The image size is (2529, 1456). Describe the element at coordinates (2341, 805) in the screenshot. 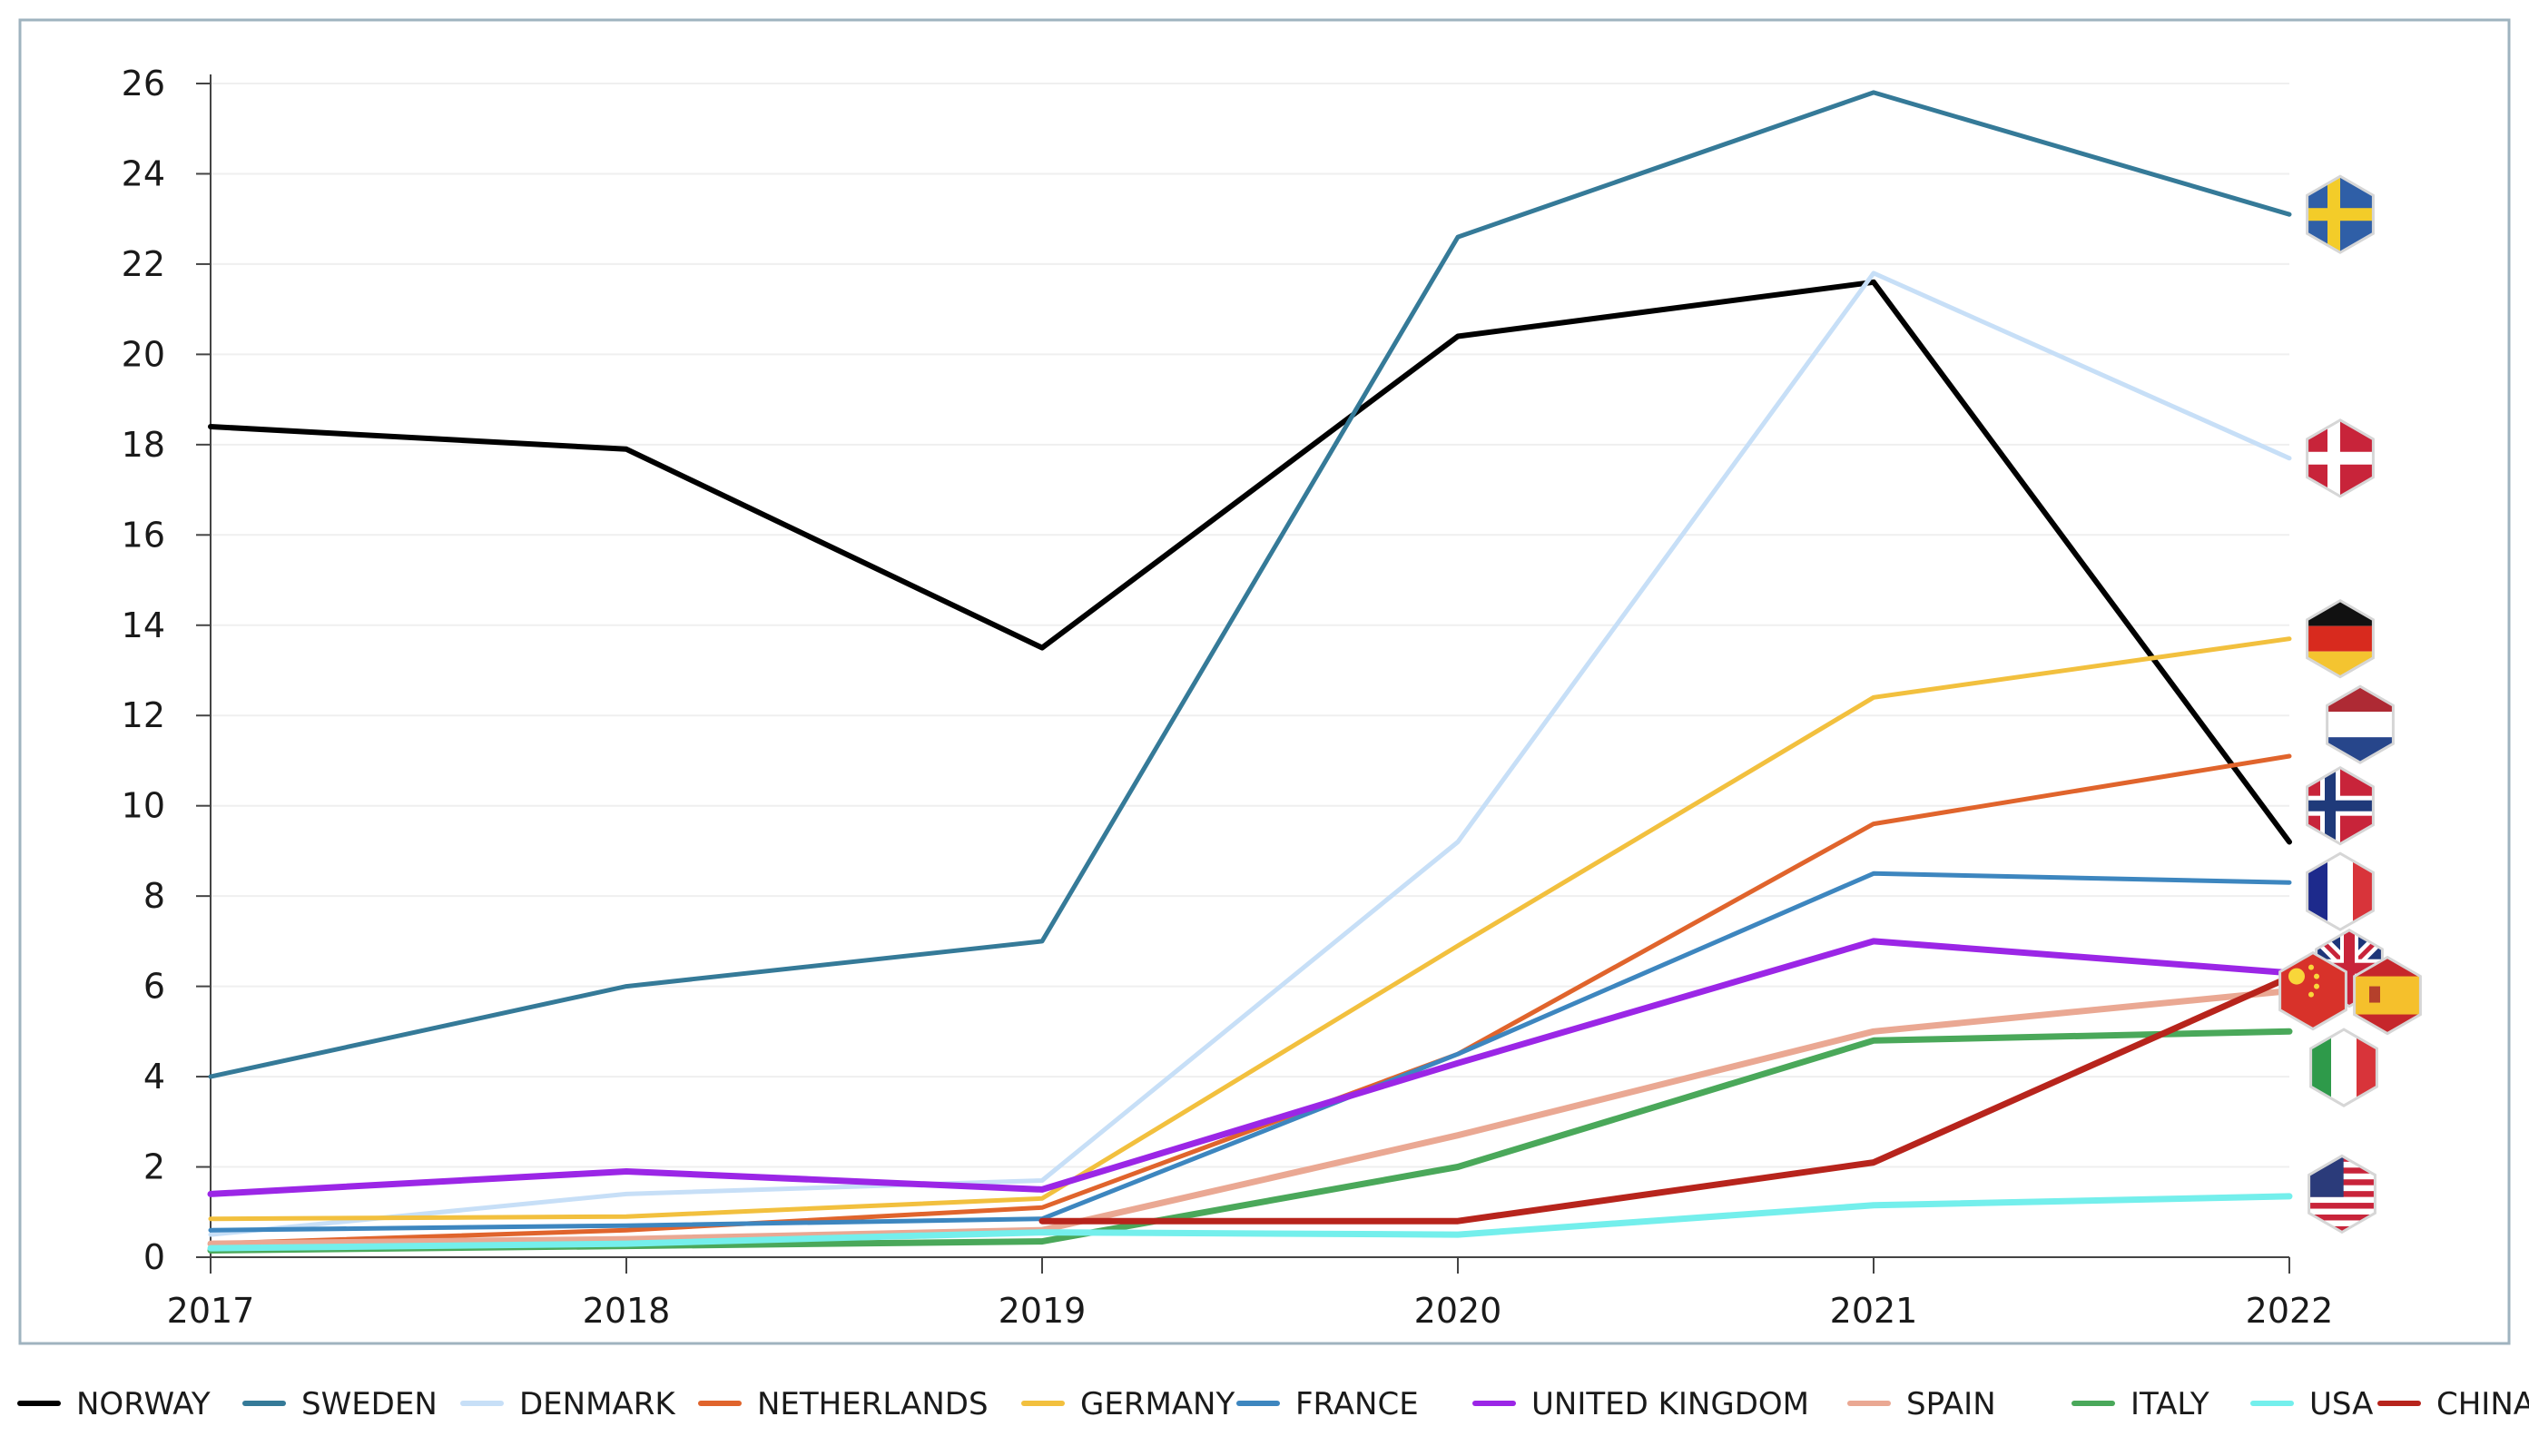

I see `norway-flag-icon` at that location.